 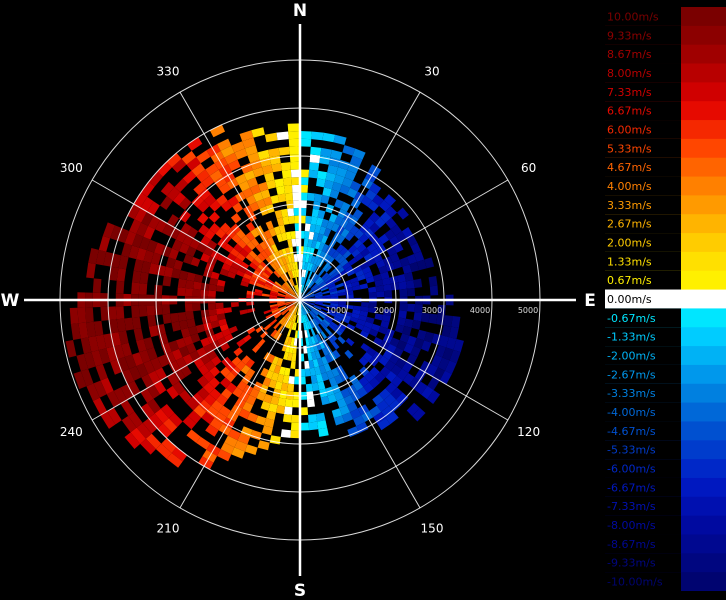 I want to click on colorbar-label: 5.33m/s, so click(x=629, y=148).